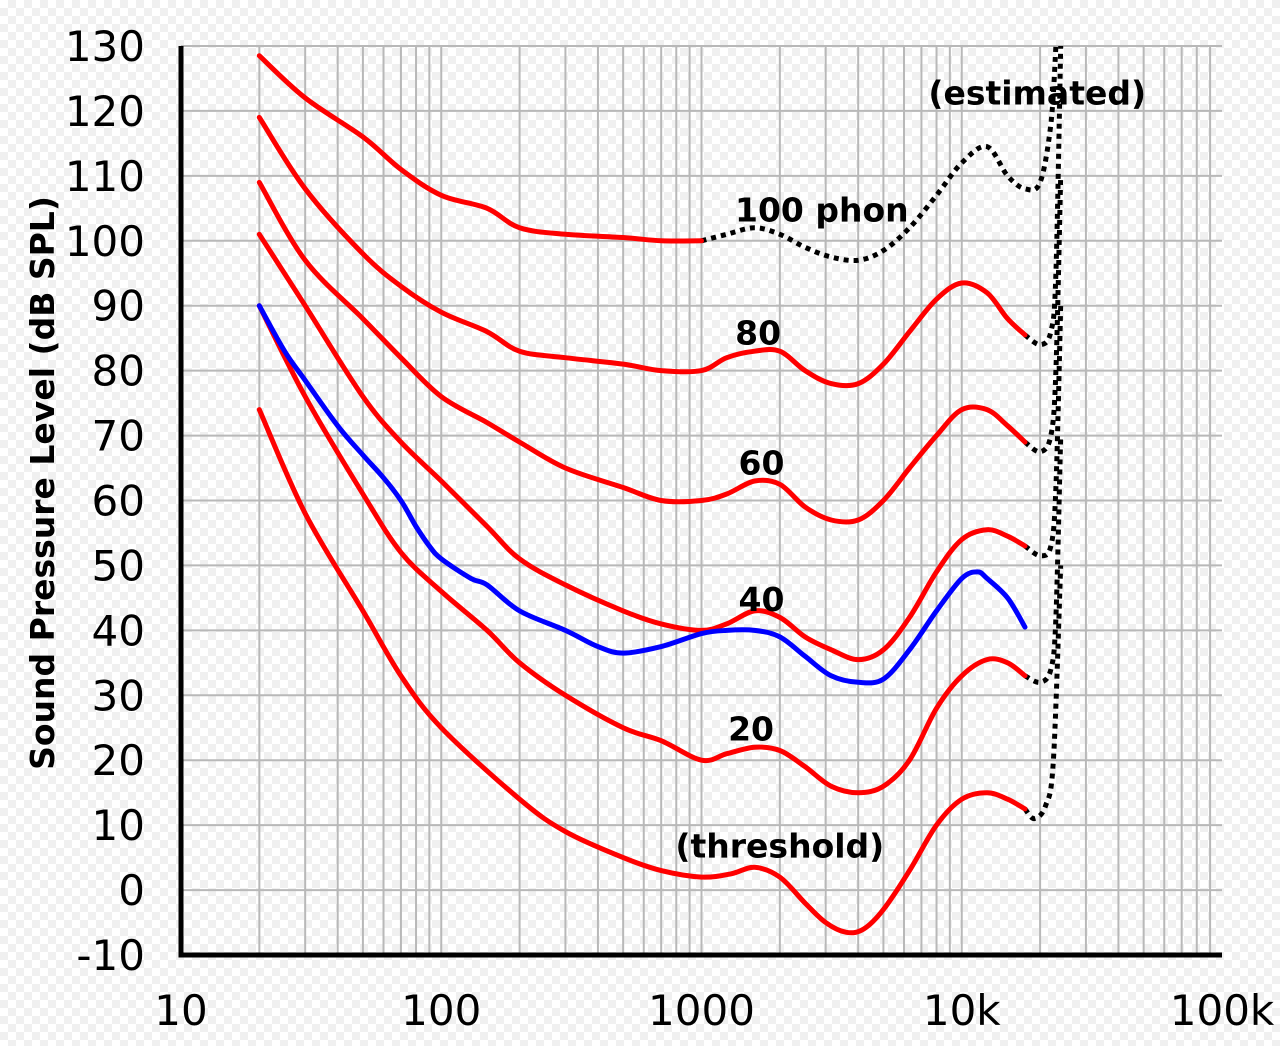 The width and height of the screenshot is (1280, 1046). I want to click on annotation-100-phon: 100 phon, so click(822, 209).